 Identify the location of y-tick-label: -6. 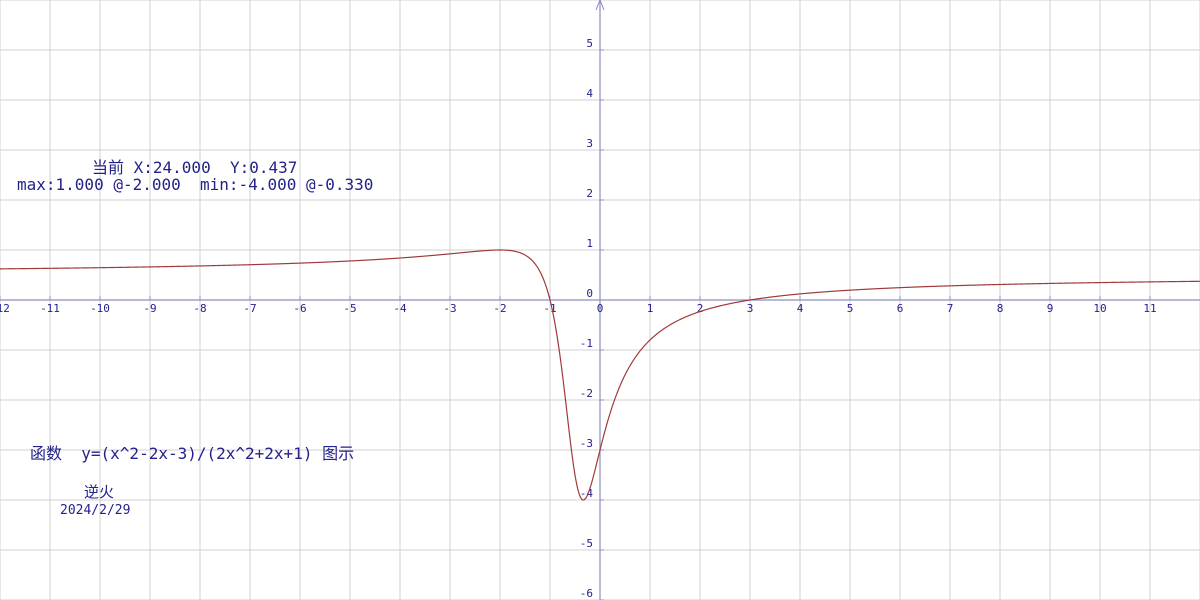
(586, 593).